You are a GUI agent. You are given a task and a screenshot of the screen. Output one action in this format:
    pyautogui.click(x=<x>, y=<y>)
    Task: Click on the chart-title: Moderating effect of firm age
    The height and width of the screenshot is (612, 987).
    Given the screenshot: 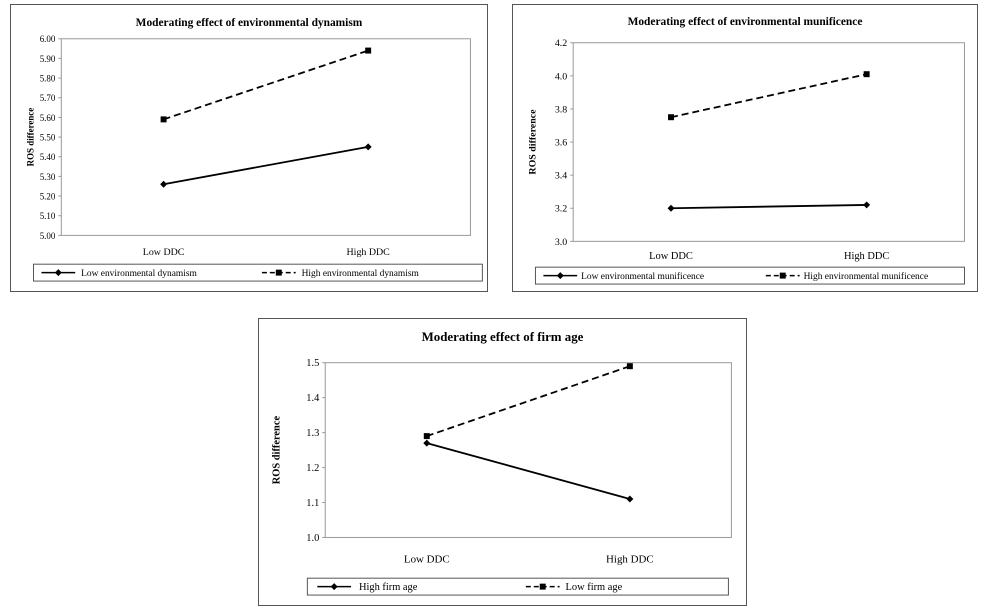 What is the action you would take?
    pyautogui.click(x=503, y=337)
    